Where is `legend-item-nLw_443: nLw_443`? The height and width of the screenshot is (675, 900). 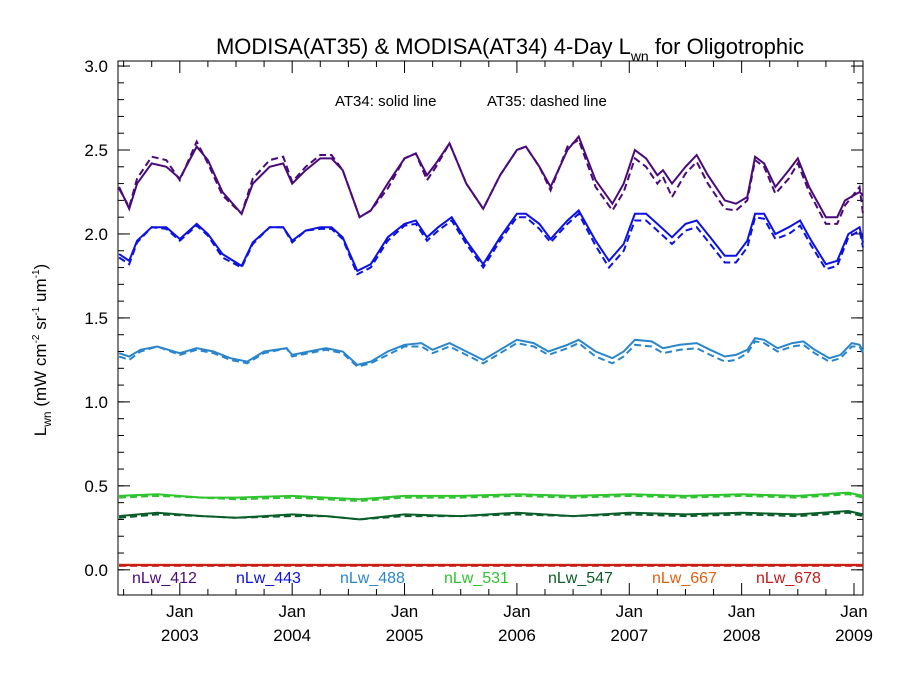
legend-item-nLw_443: nLw_443 is located at coordinates (268, 578).